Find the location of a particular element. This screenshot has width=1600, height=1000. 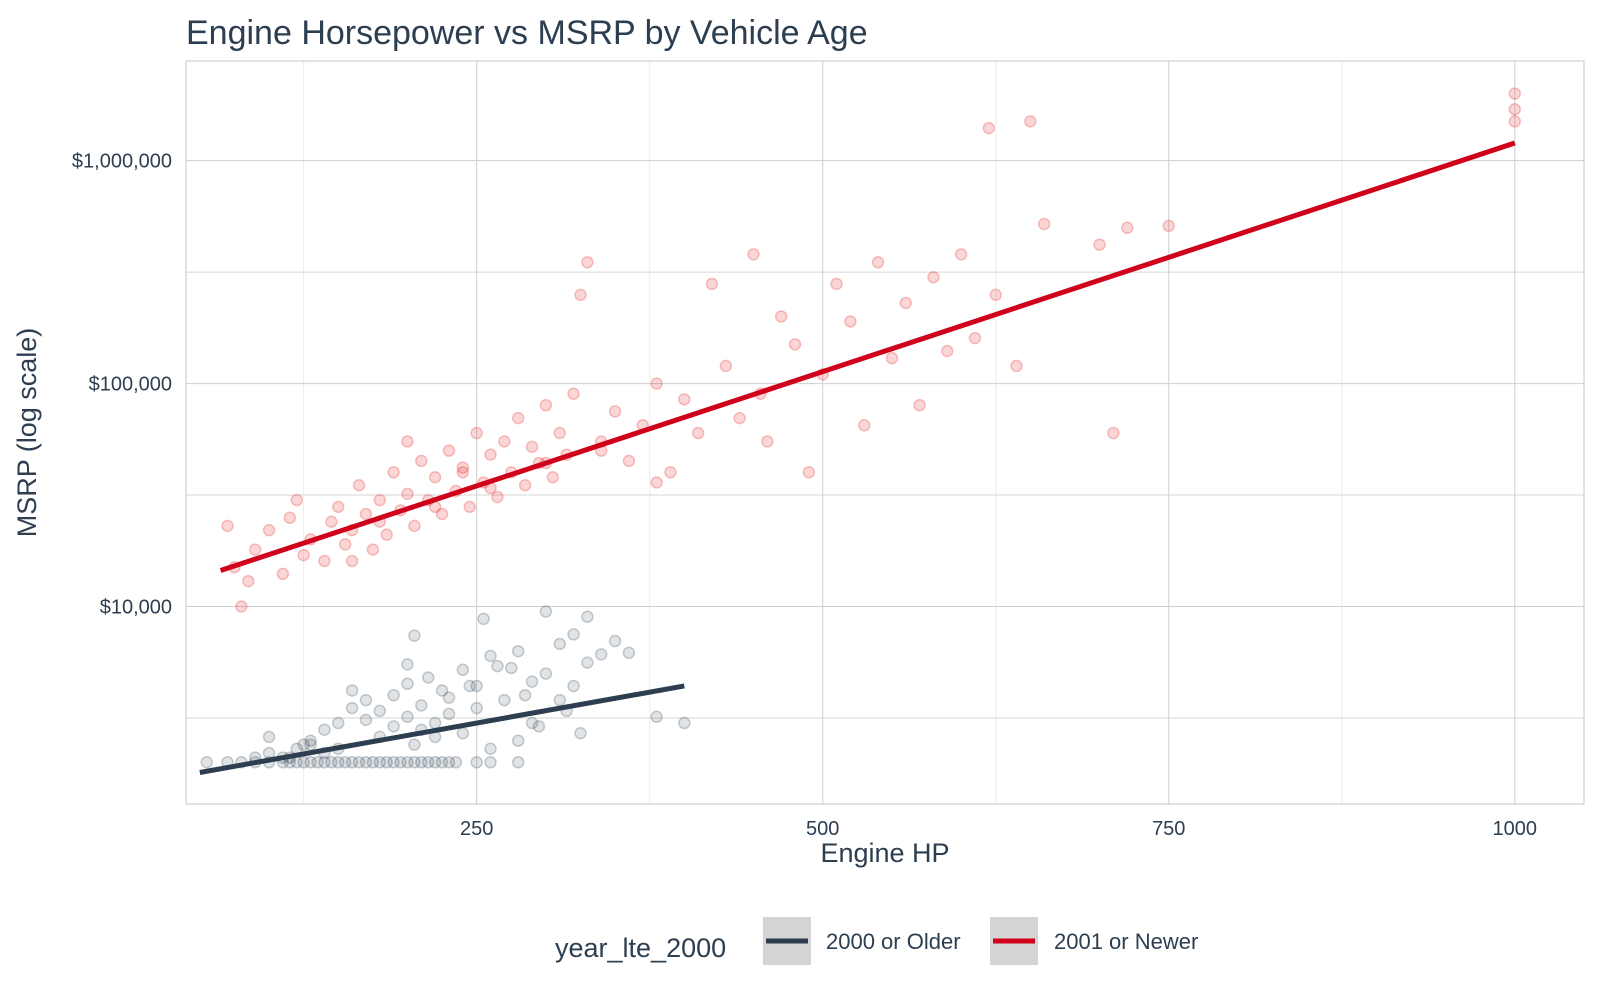

x-axis-ticks: 250 500 750 1000 is located at coordinates (998, 829).